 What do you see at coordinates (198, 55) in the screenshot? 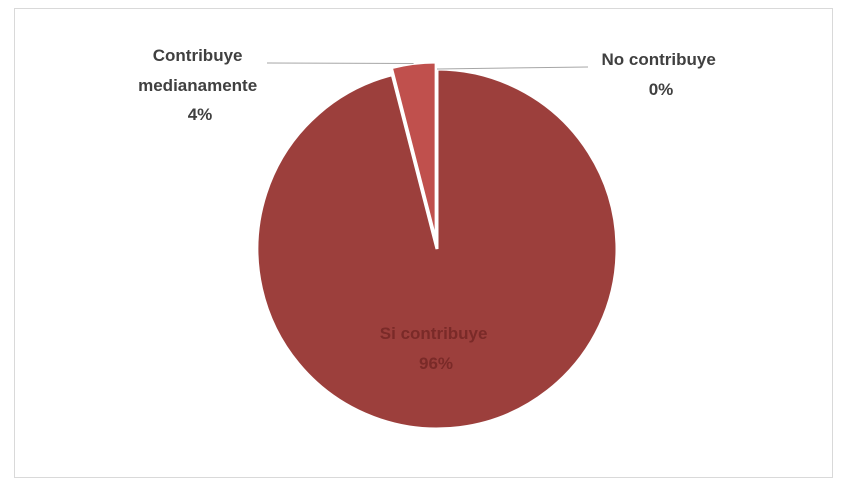
I see `label-medianamente-line1: Contribuye` at bounding box center [198, 55].